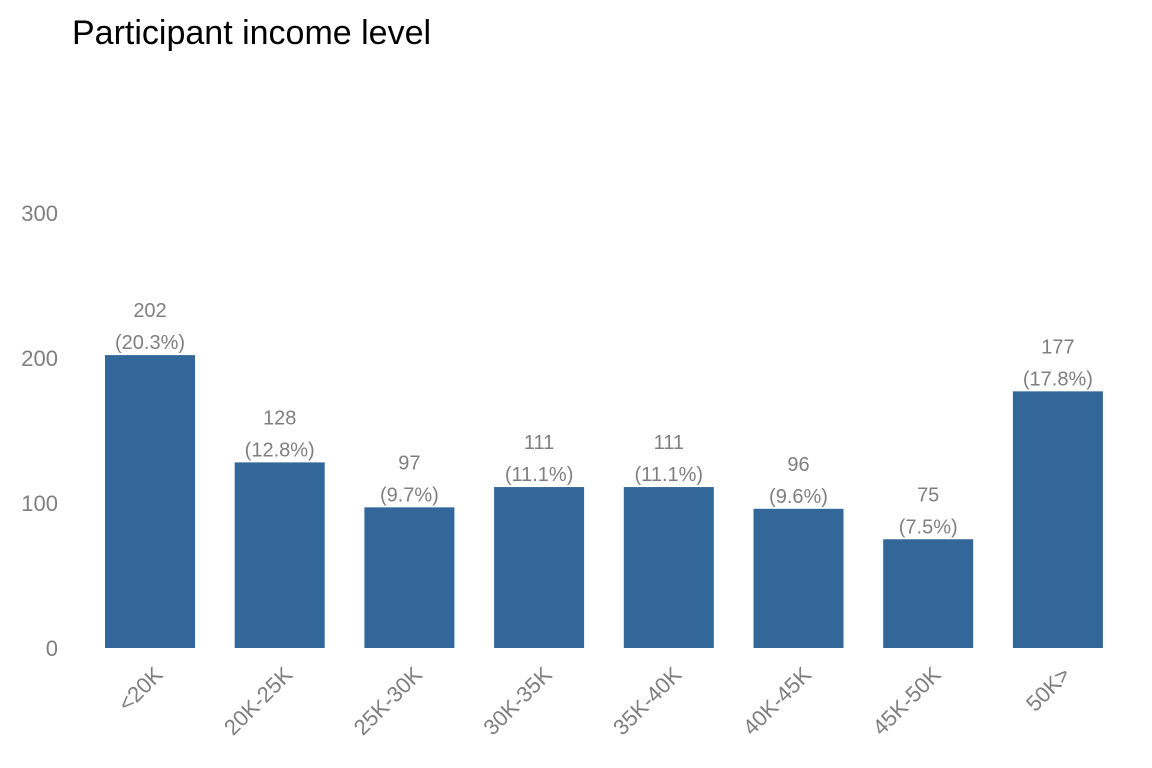 The image size is (1152, 768). What do you see at coordinates (928, 495) in the screenshot?
I see `data-label-value: 75` at bounding box center [928, 495].